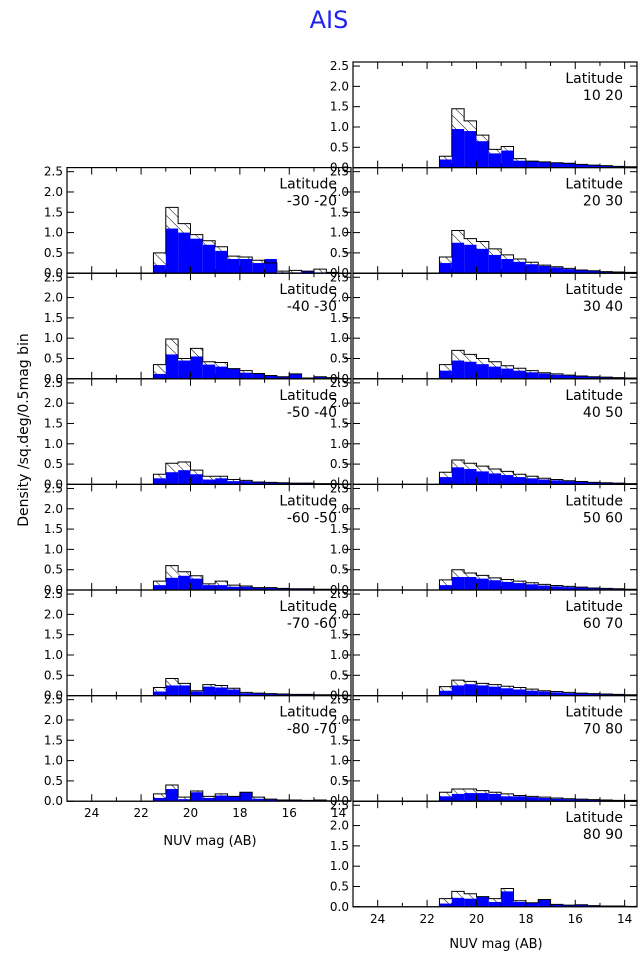 Image resolution: width=638 pixels, height=957 pixels. What do you see at coordinates (603, 730) in the screenshot?
I see `panel-label-range: 70 80` at bounding box center [603, 730].